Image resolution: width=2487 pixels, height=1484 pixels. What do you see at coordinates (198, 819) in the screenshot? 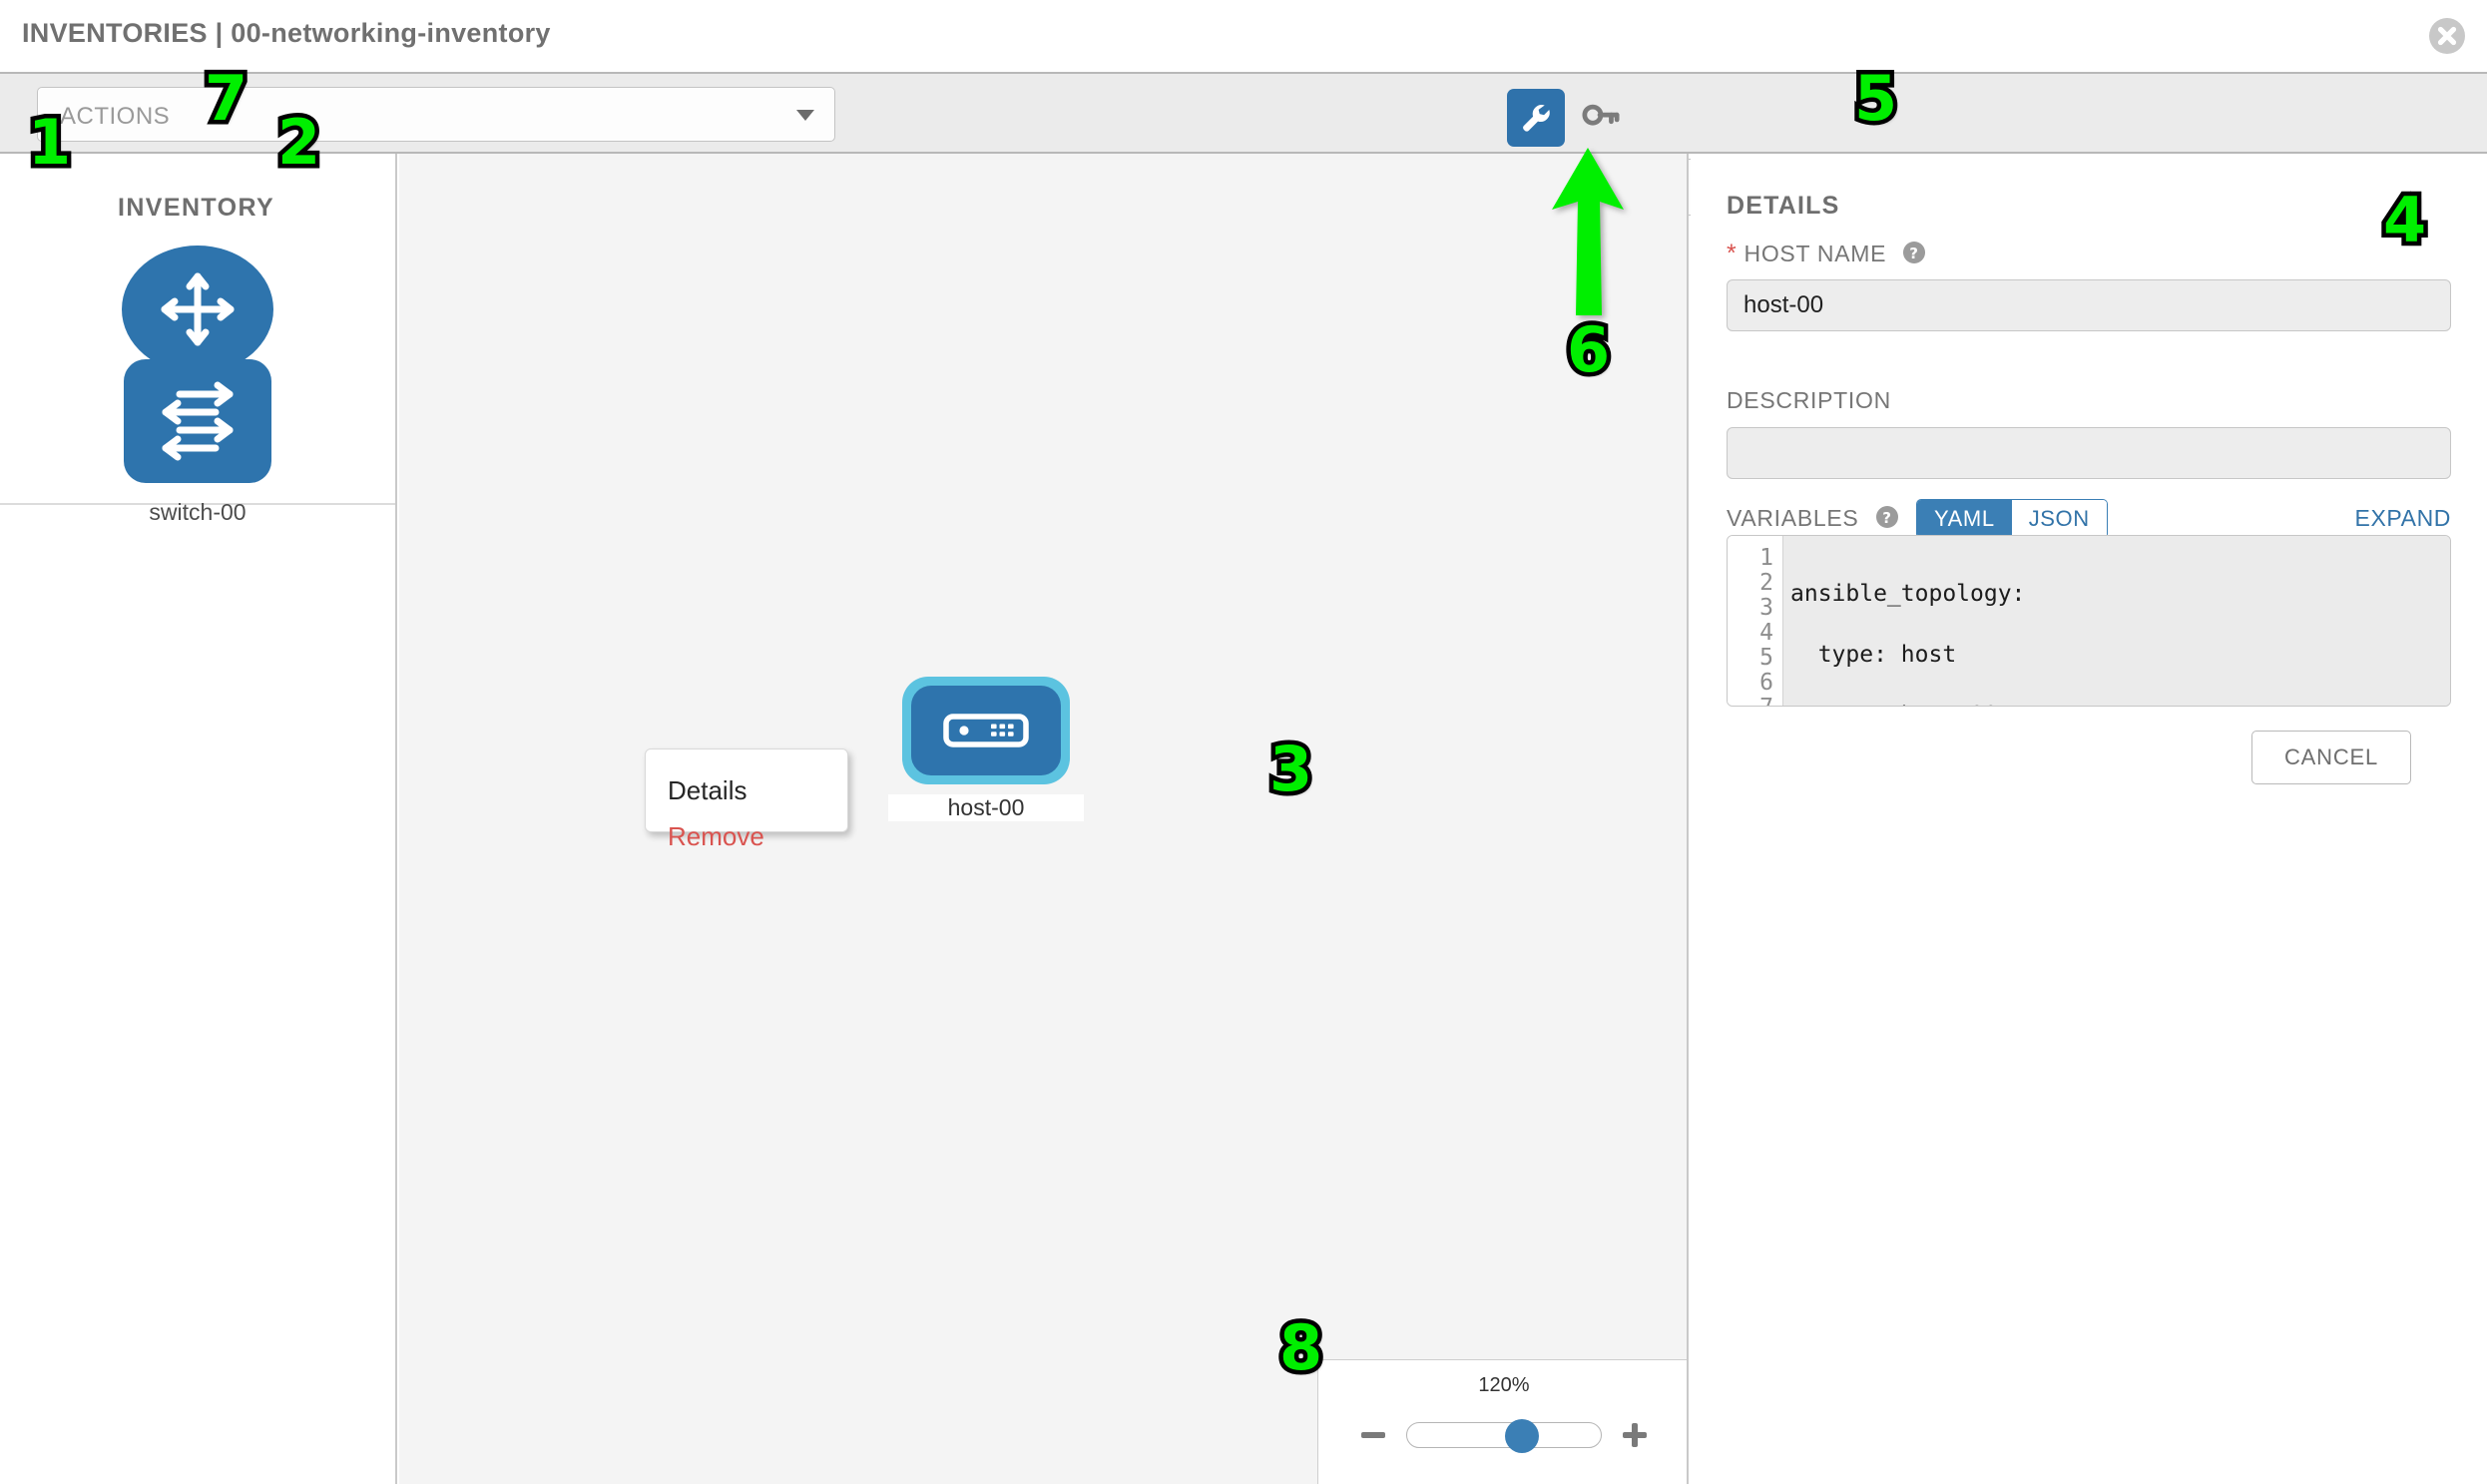
I see `inventory-sidebar: INVENTORY router-00` at bounding box center [198, 819].